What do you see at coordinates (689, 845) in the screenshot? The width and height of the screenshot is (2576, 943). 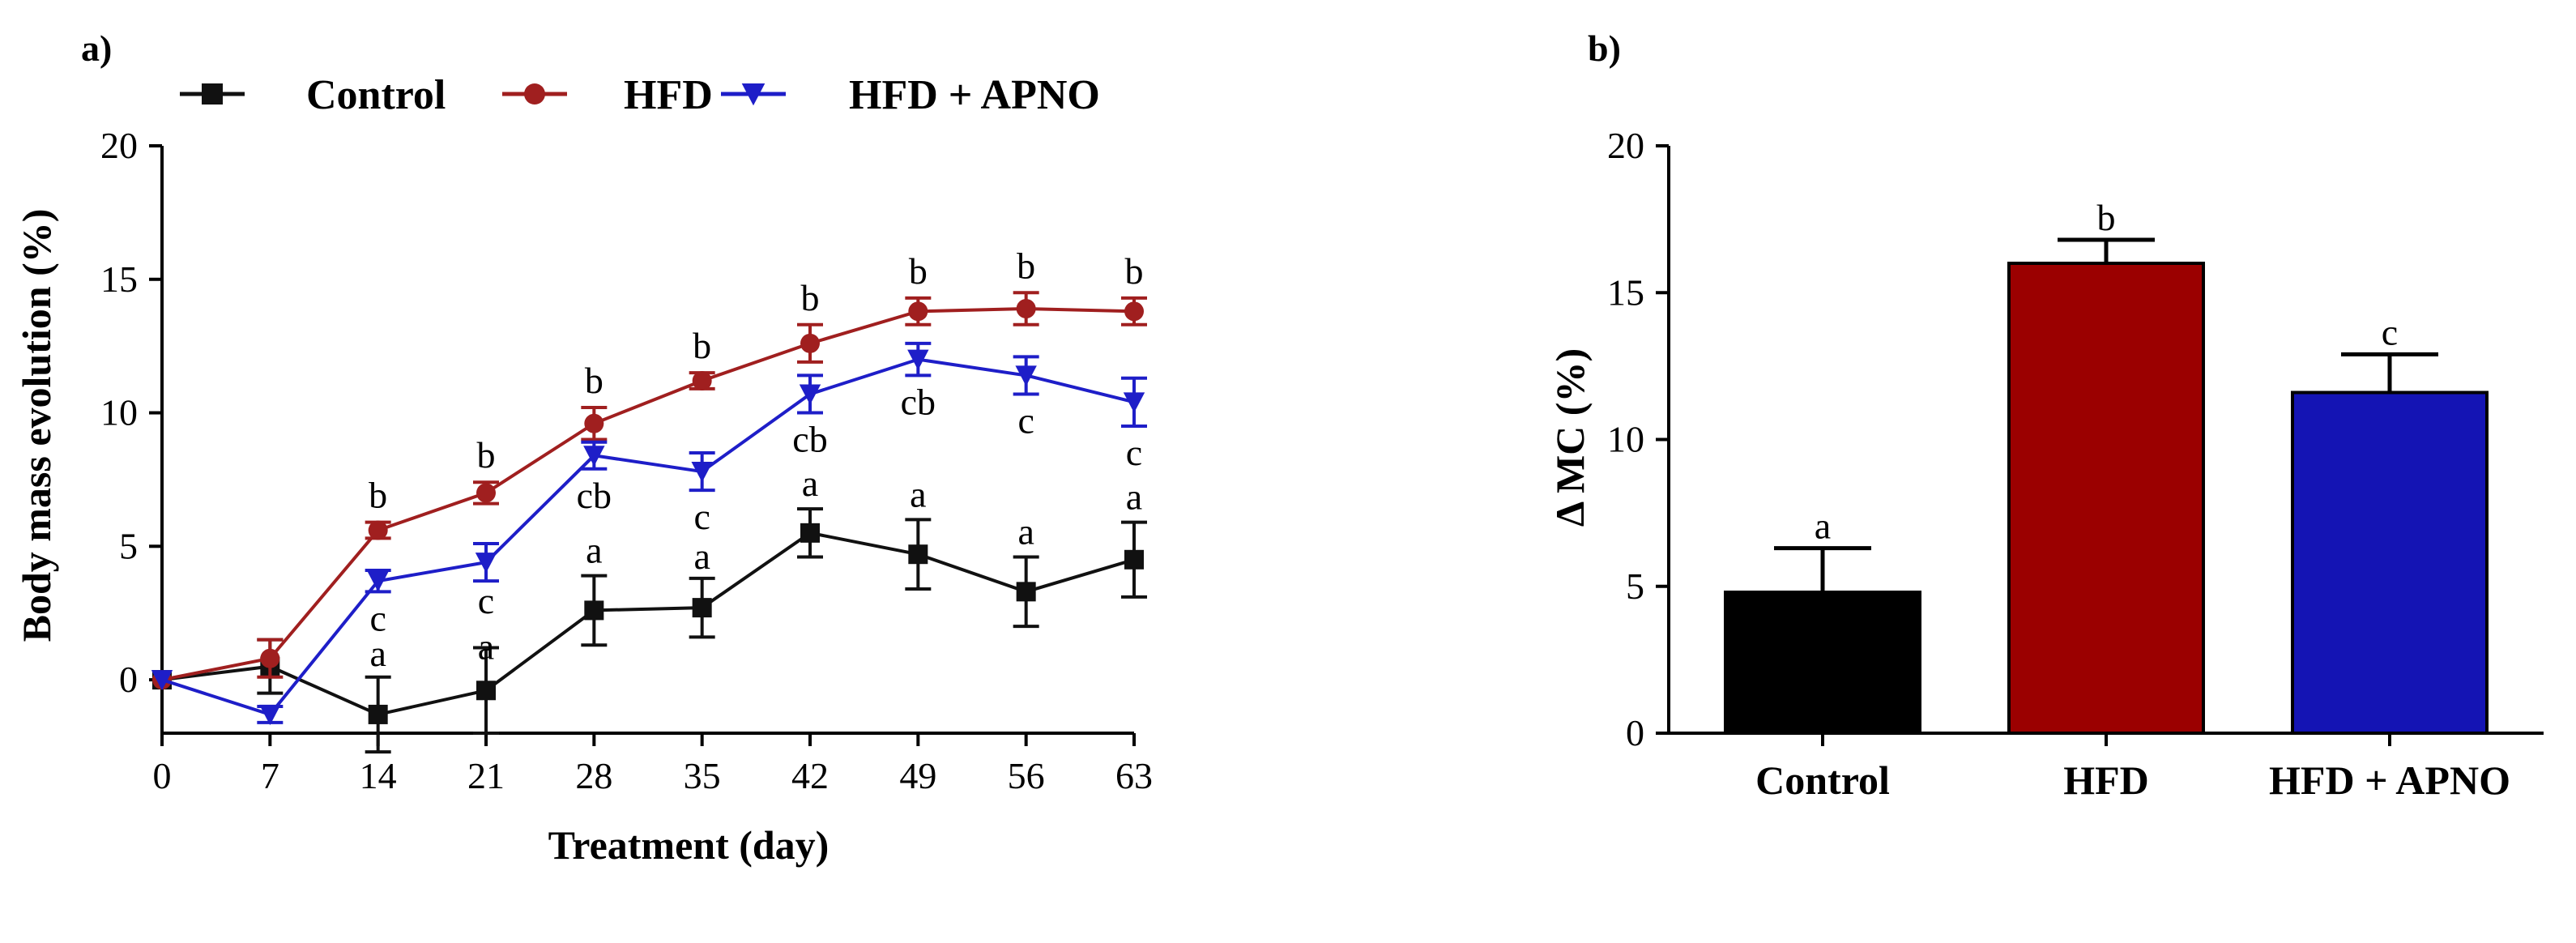 I see `x-axis-label: Treatment (day)` at bounding box center [689, 845].